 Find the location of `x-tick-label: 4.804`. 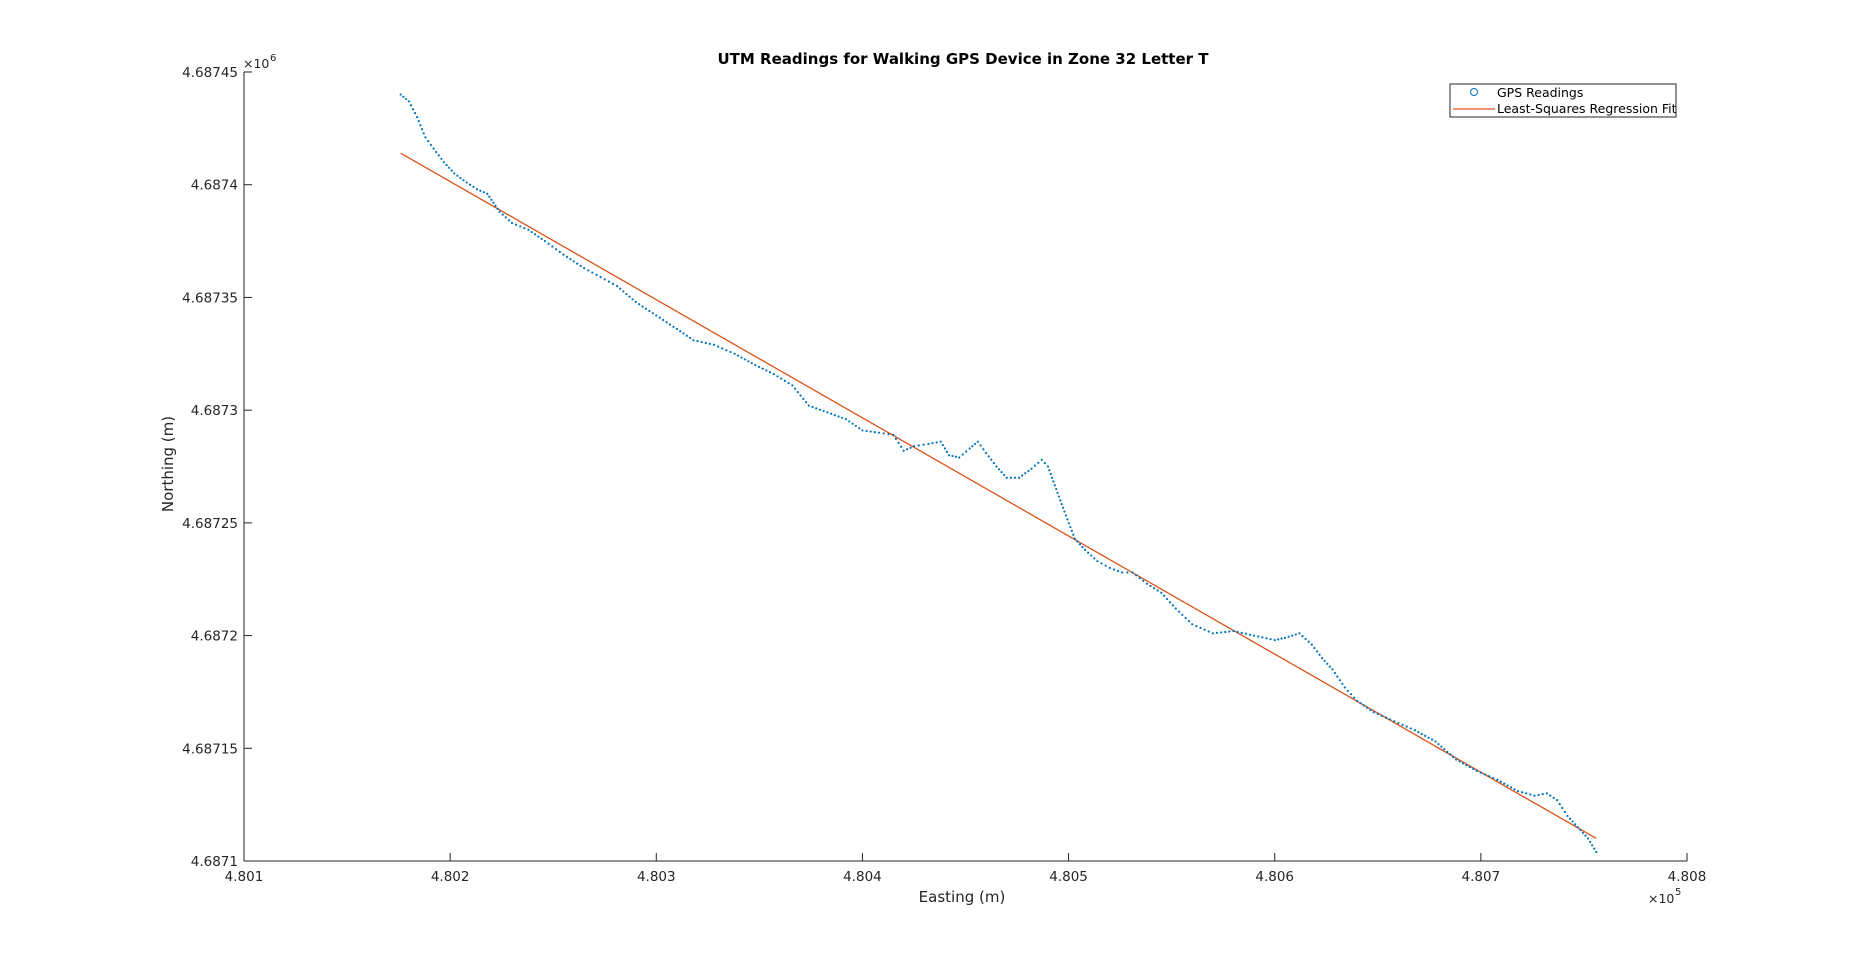

x-tick-label: 4.804 is located at coordinates (862, 877).